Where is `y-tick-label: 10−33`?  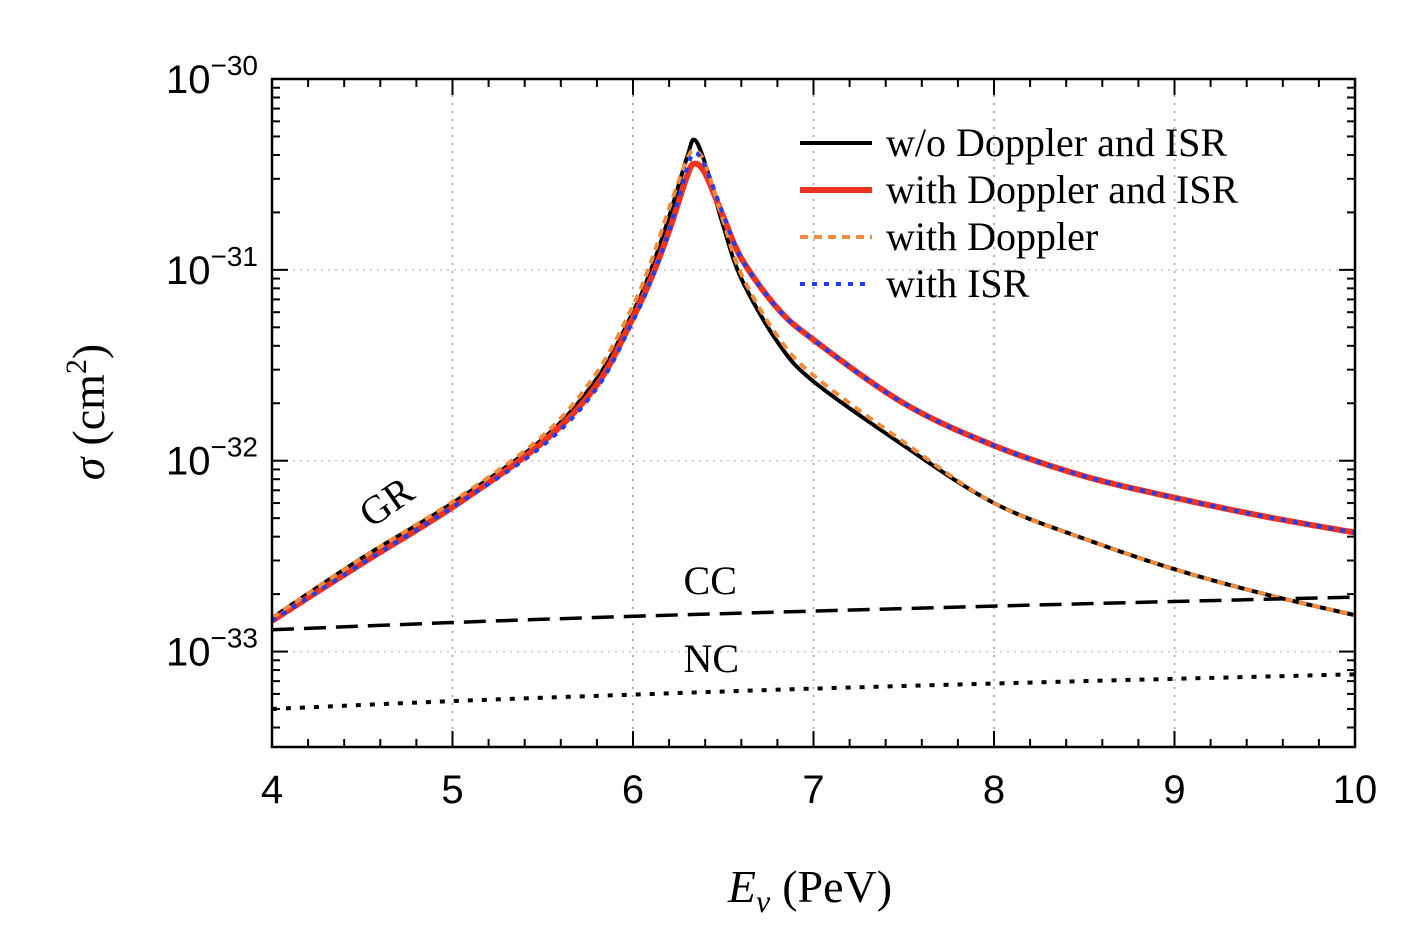
y-tick-label: 10−33 is located at coordinates (212, 649).